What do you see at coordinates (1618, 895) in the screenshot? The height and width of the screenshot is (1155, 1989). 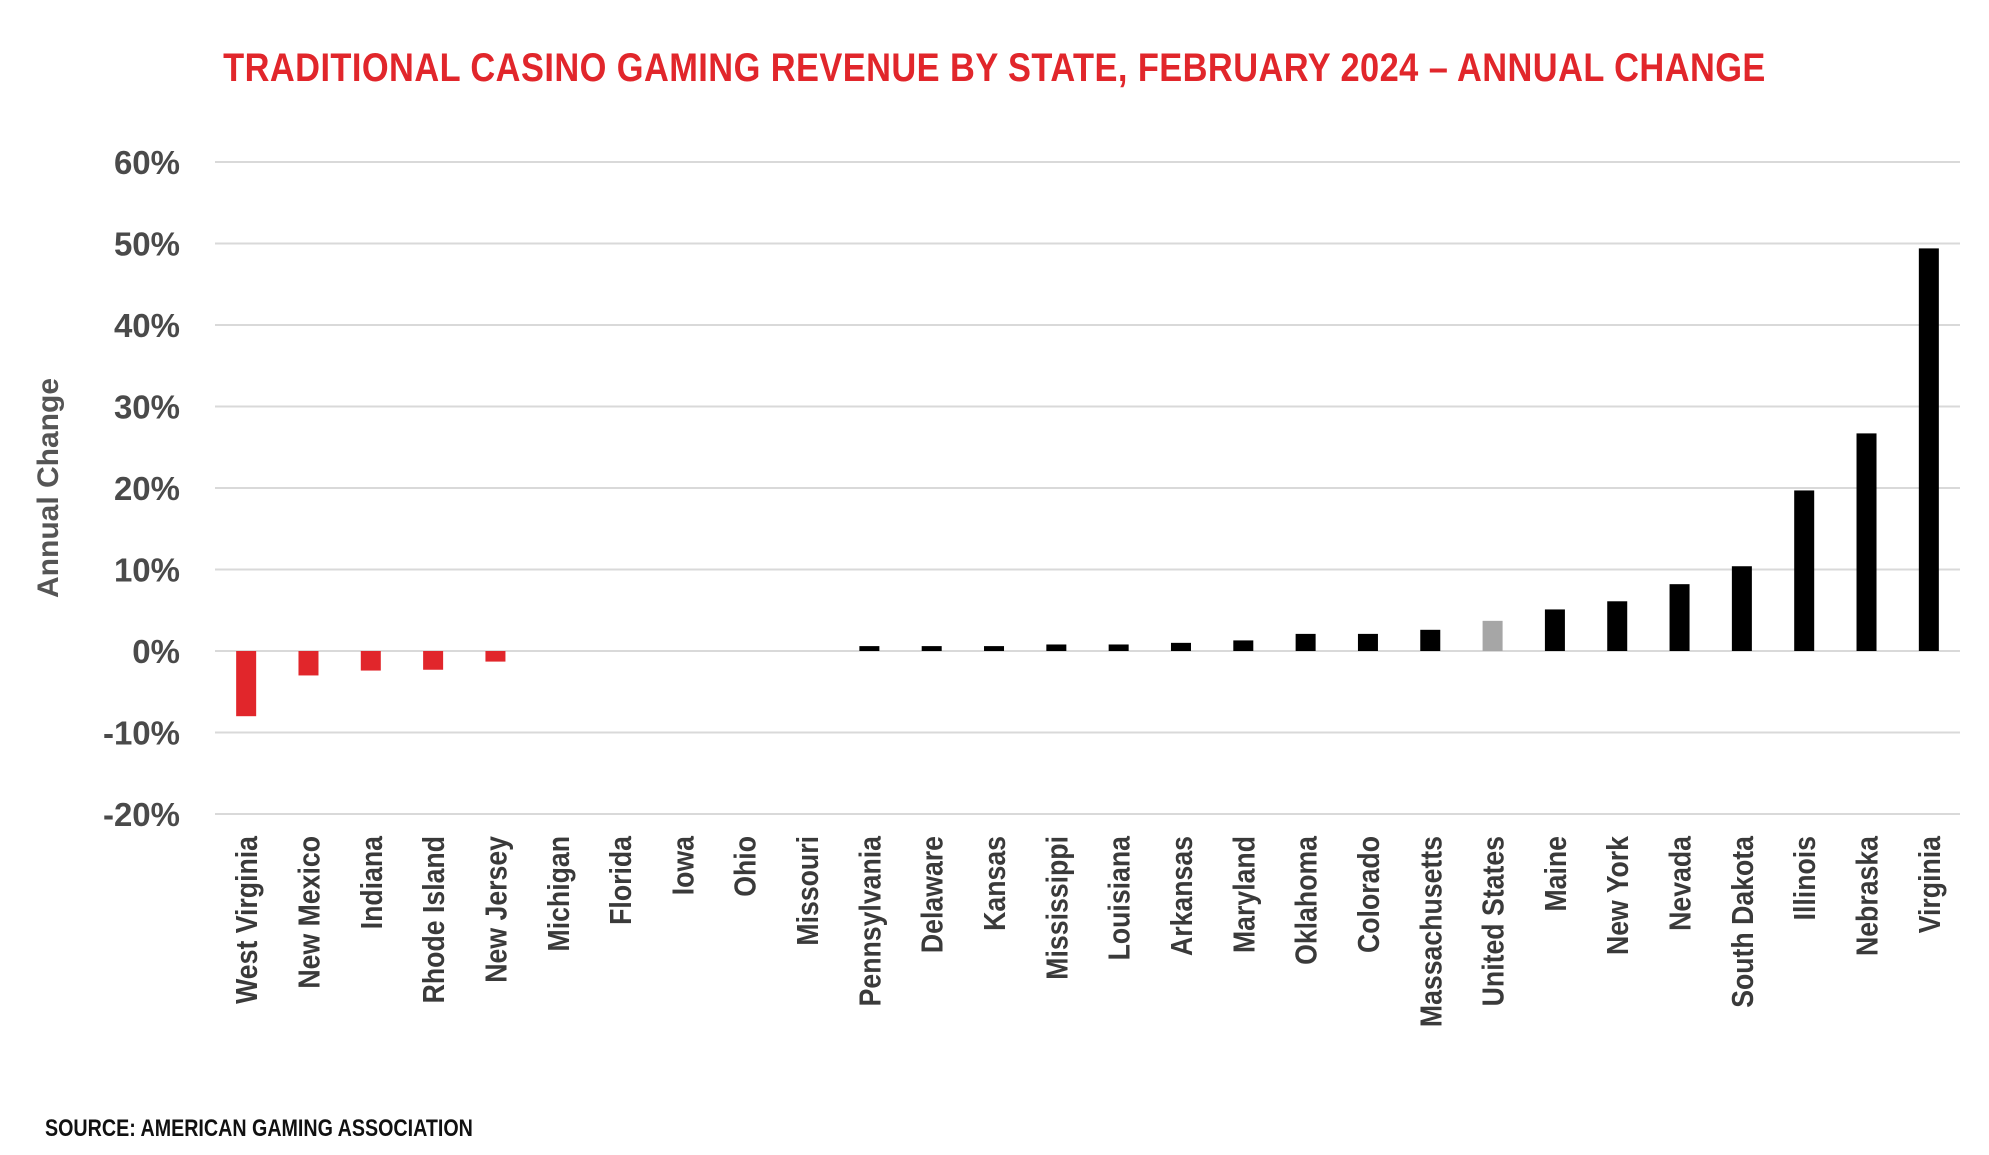 I see `x-tick-label: New York` at bounding box center [1618, 895].